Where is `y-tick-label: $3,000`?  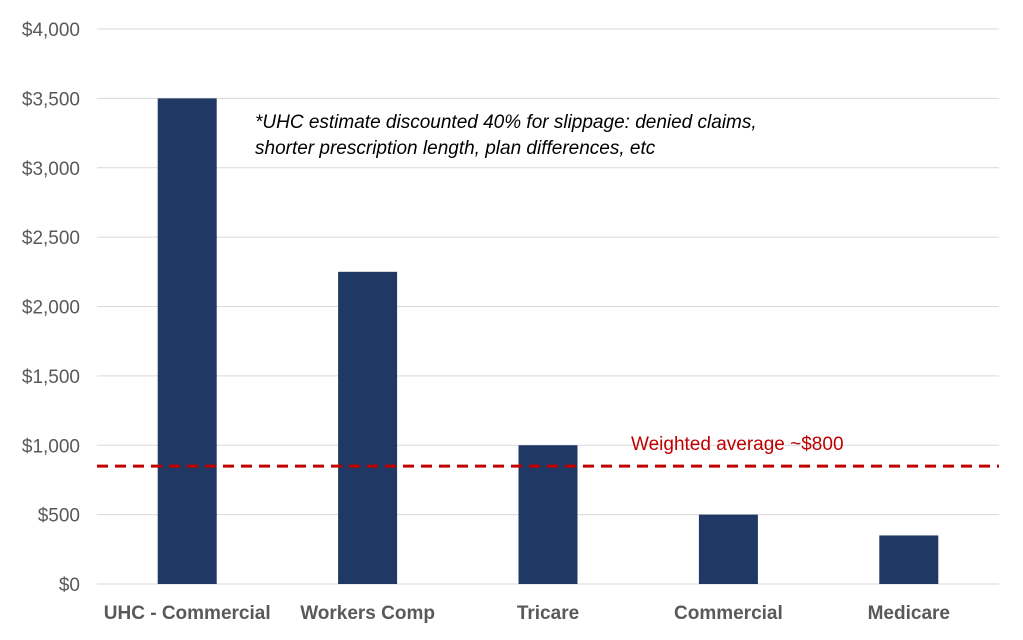 y-tick-label: $3,000 is located at coordinates (51, 169).